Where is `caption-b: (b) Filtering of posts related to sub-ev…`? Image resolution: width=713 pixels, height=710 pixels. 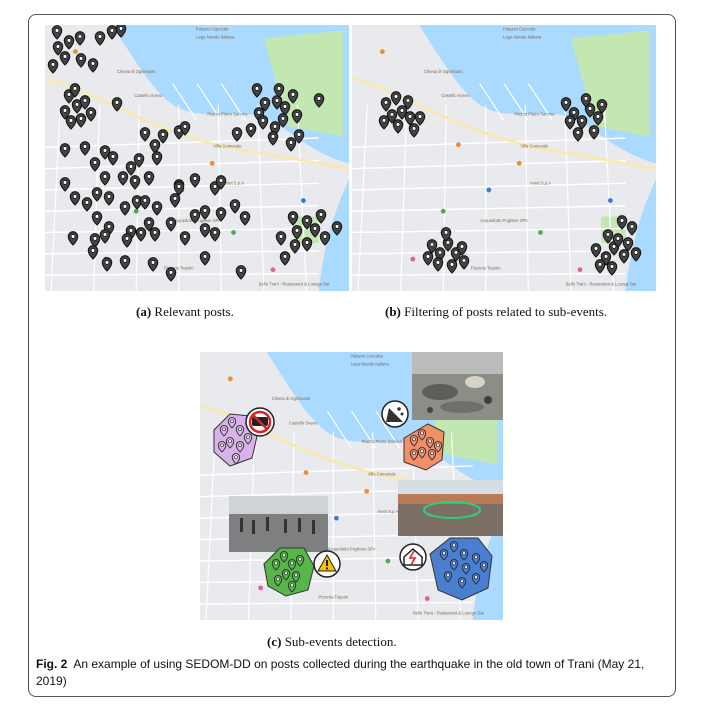 caption-b: (b) Filtering of posts related to sub-ev… is located at coordinates (496, 311).